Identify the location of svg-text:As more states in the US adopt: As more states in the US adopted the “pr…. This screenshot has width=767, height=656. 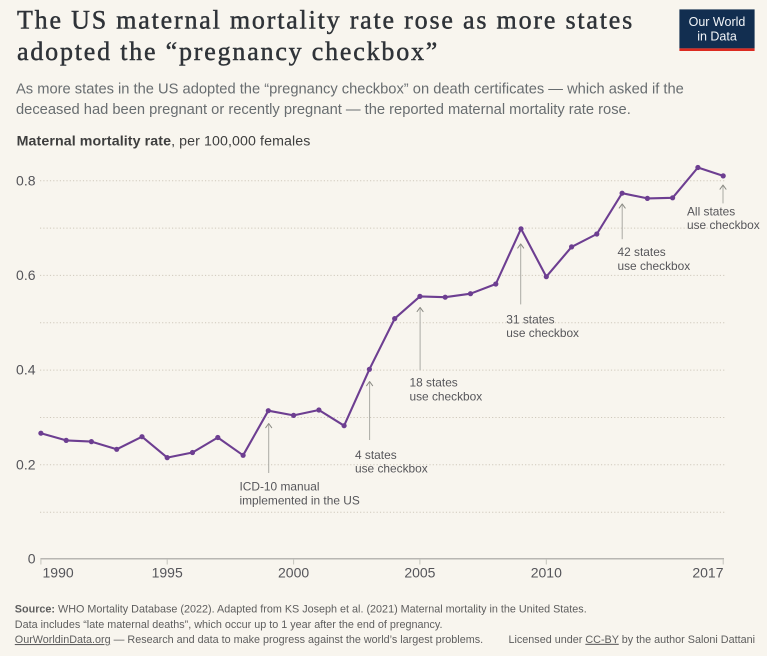
(350, 89).